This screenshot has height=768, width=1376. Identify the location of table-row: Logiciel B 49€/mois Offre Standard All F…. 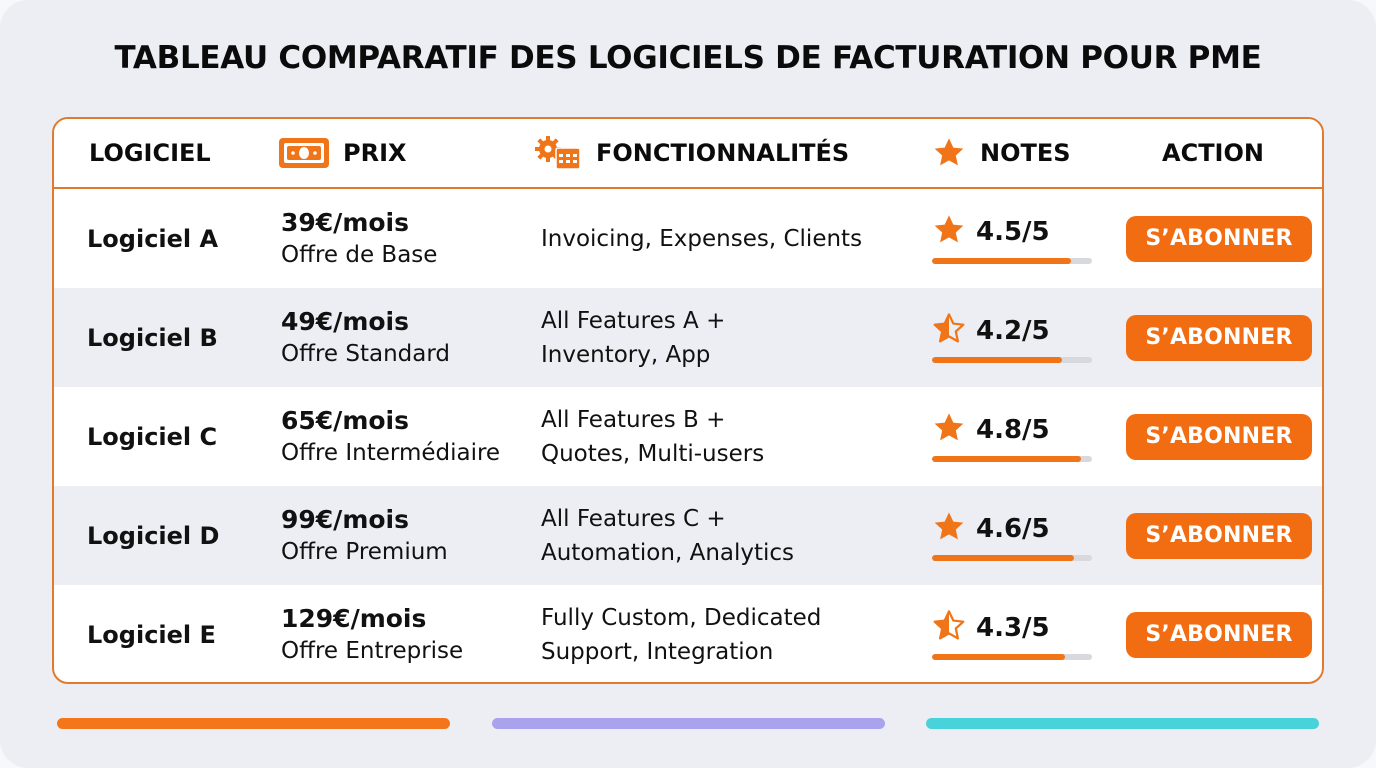
(688, 337).